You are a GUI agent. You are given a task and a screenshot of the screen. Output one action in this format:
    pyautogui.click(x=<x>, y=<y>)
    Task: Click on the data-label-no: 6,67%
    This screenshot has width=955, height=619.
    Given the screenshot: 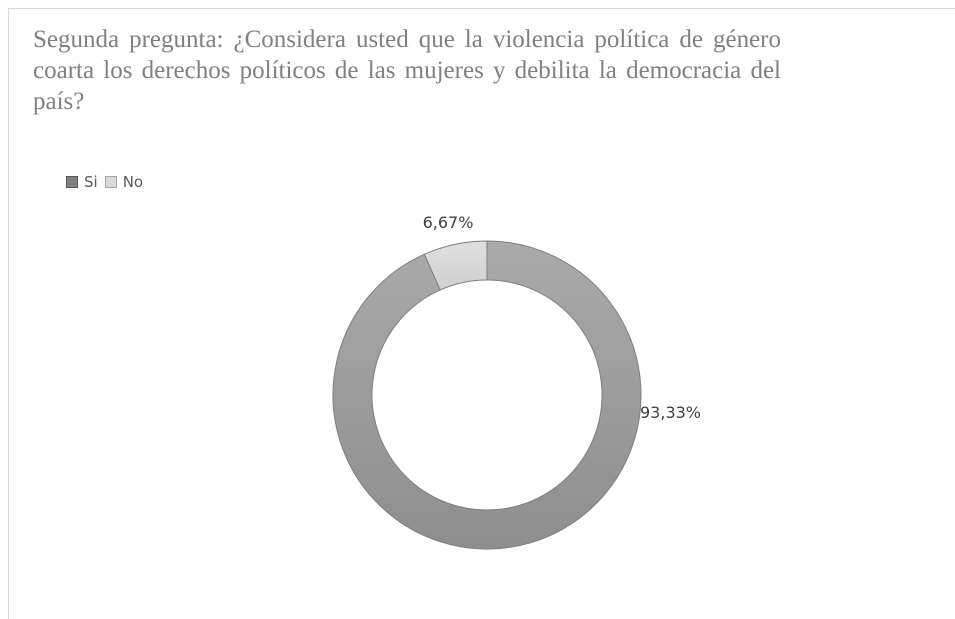 What is the action you would take?
    pyautogui.click(x=448, y=222)
    